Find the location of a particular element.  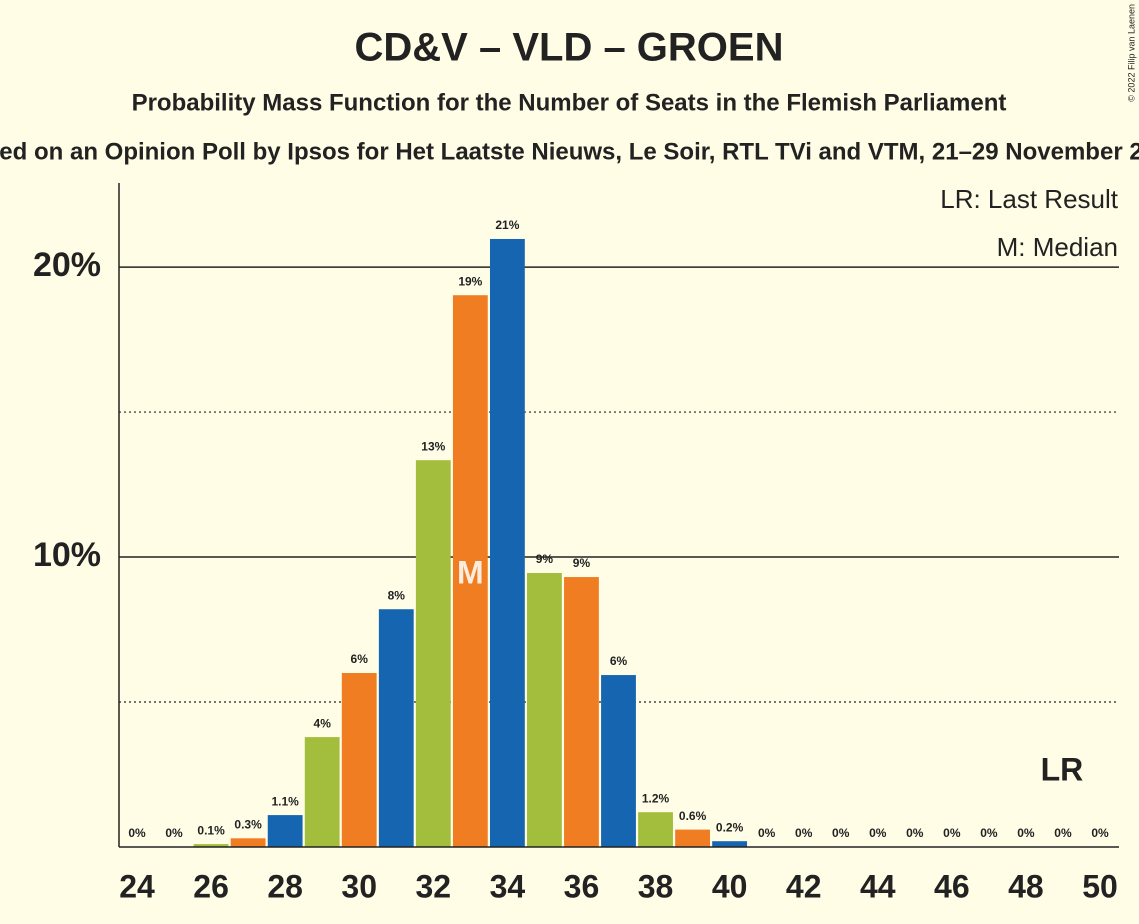

x-tick-label: 34 is located at coordinates (508, 886).